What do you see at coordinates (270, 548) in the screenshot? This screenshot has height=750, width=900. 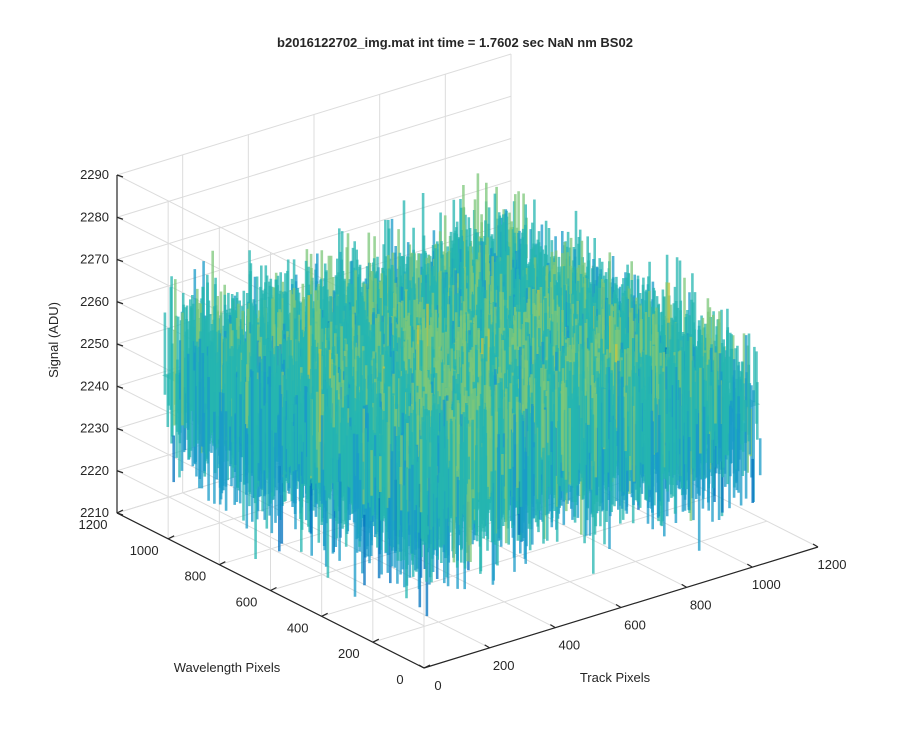 I see `grid-z-side` at bounding box center [270, 548].